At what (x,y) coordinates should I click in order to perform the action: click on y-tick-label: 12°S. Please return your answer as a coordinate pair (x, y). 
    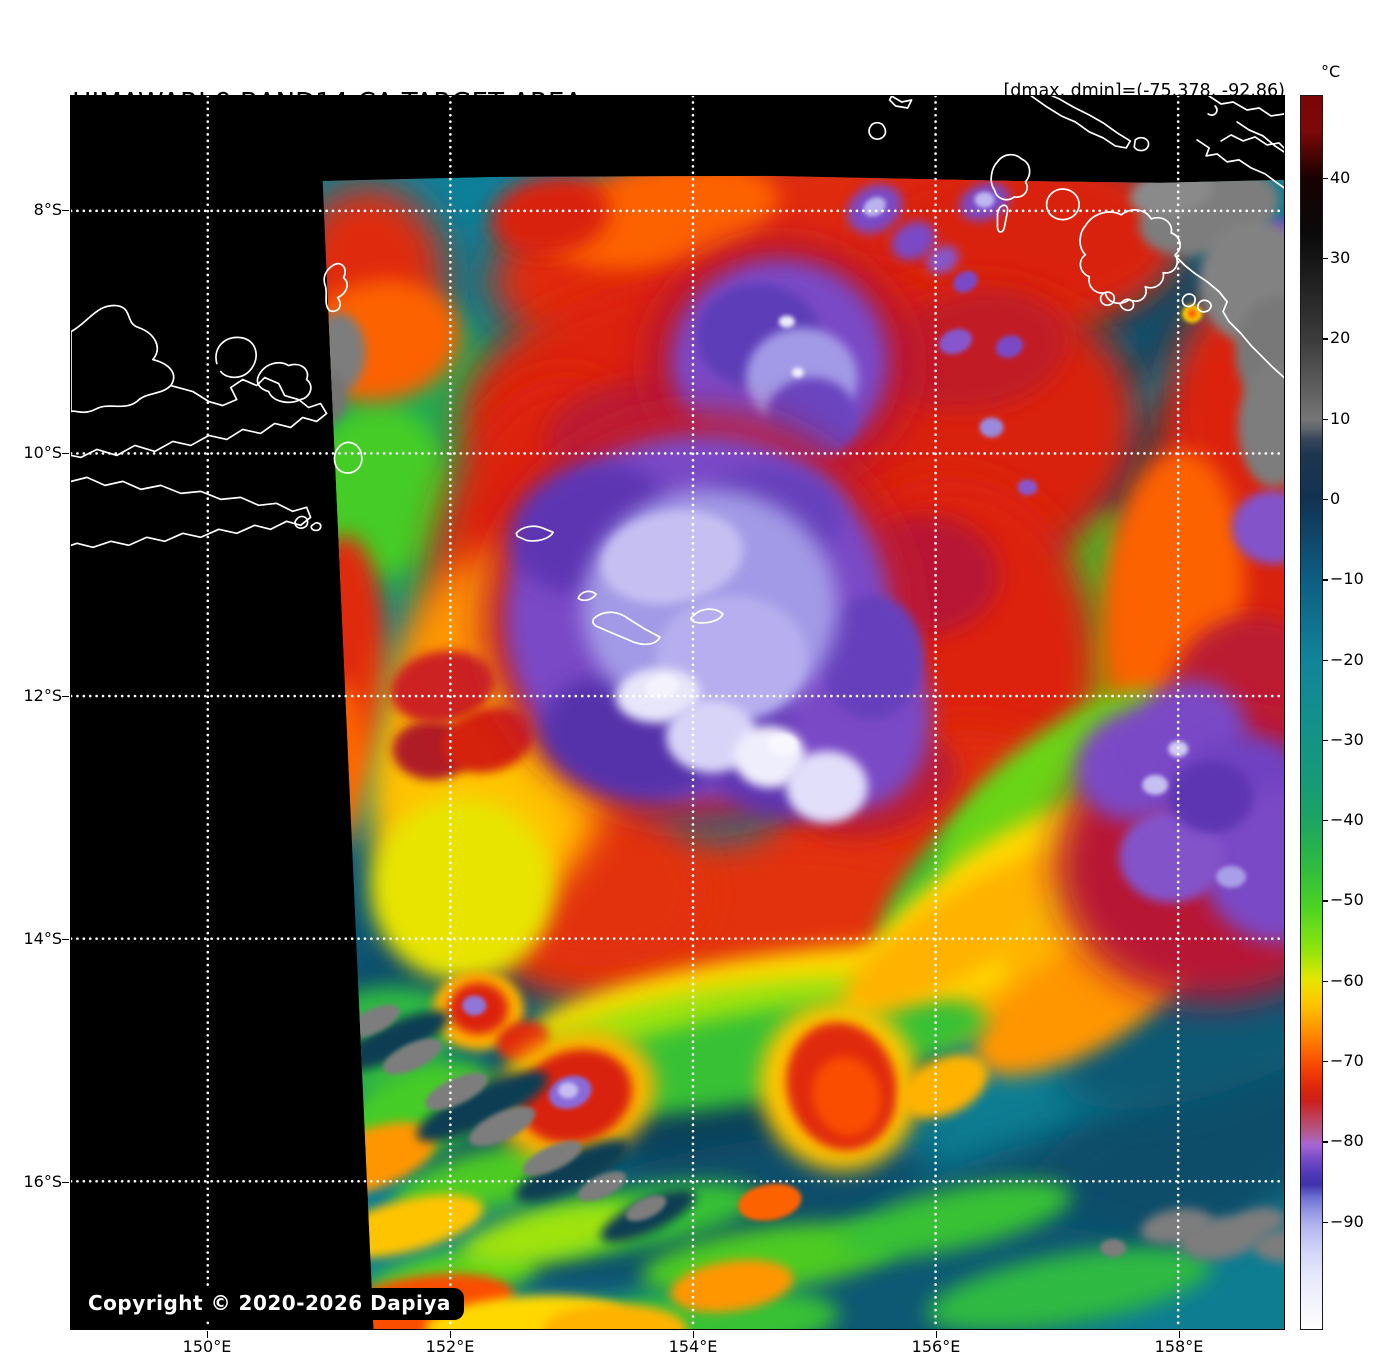
    Looking at the image, I should click on (42, 695).